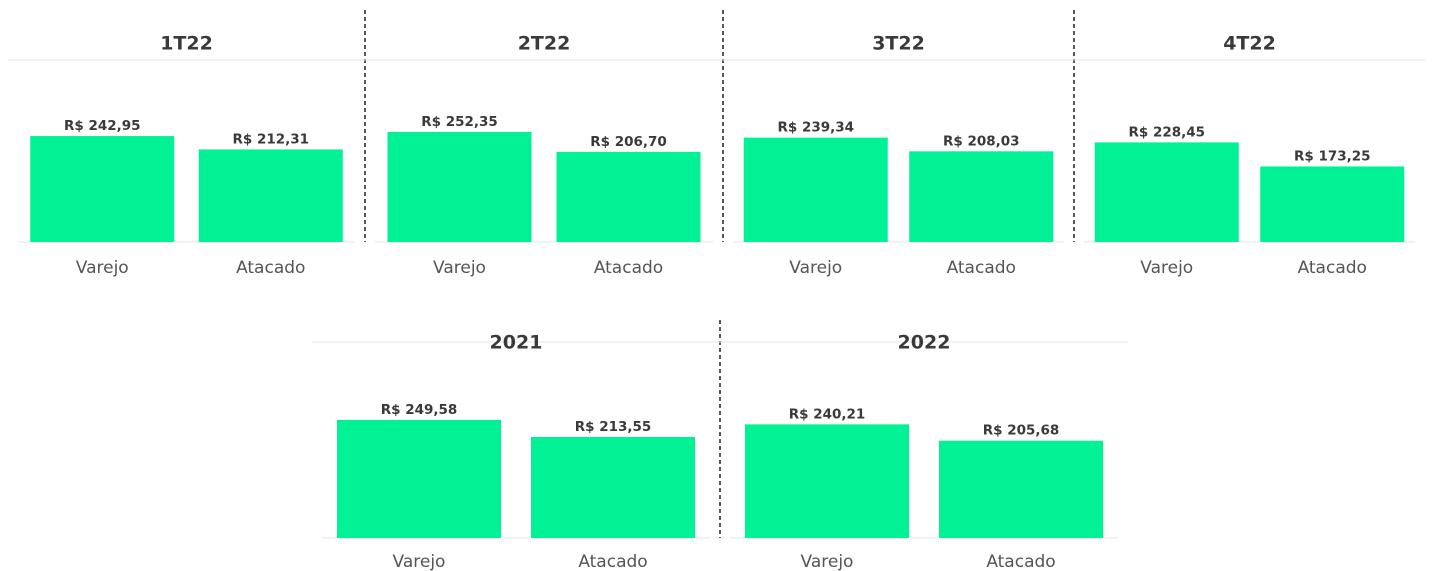  Describe the element at coordinates (186, 44) in the screenshot. I see `chart-title: 1T22` at that location.